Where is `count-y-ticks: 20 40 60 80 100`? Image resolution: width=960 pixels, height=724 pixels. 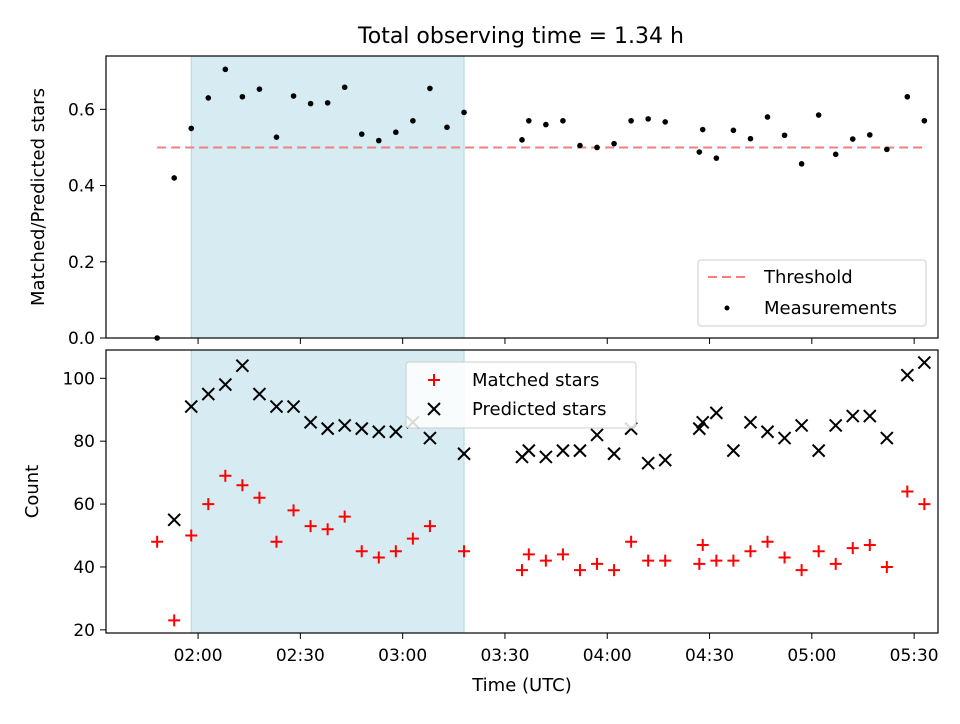 count-y-ticks: 20 40 60 80 100 is located at coordinates (84, 505).